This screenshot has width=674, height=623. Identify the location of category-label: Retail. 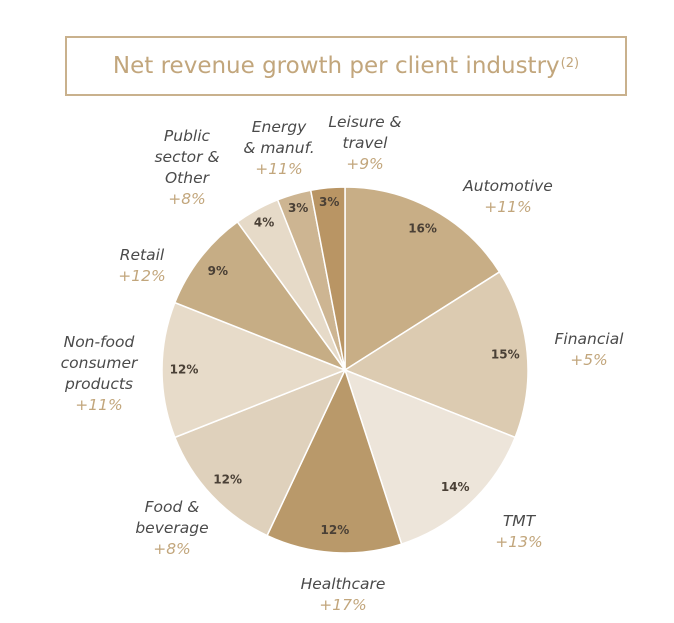
(142, 255).